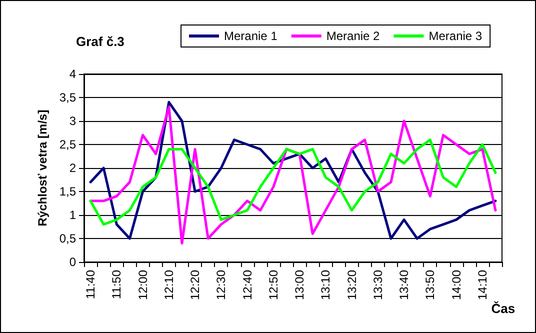  Describe the element at coordinates (72, 262) in the screenshot. I see `y-tick-label: 0` at that location.